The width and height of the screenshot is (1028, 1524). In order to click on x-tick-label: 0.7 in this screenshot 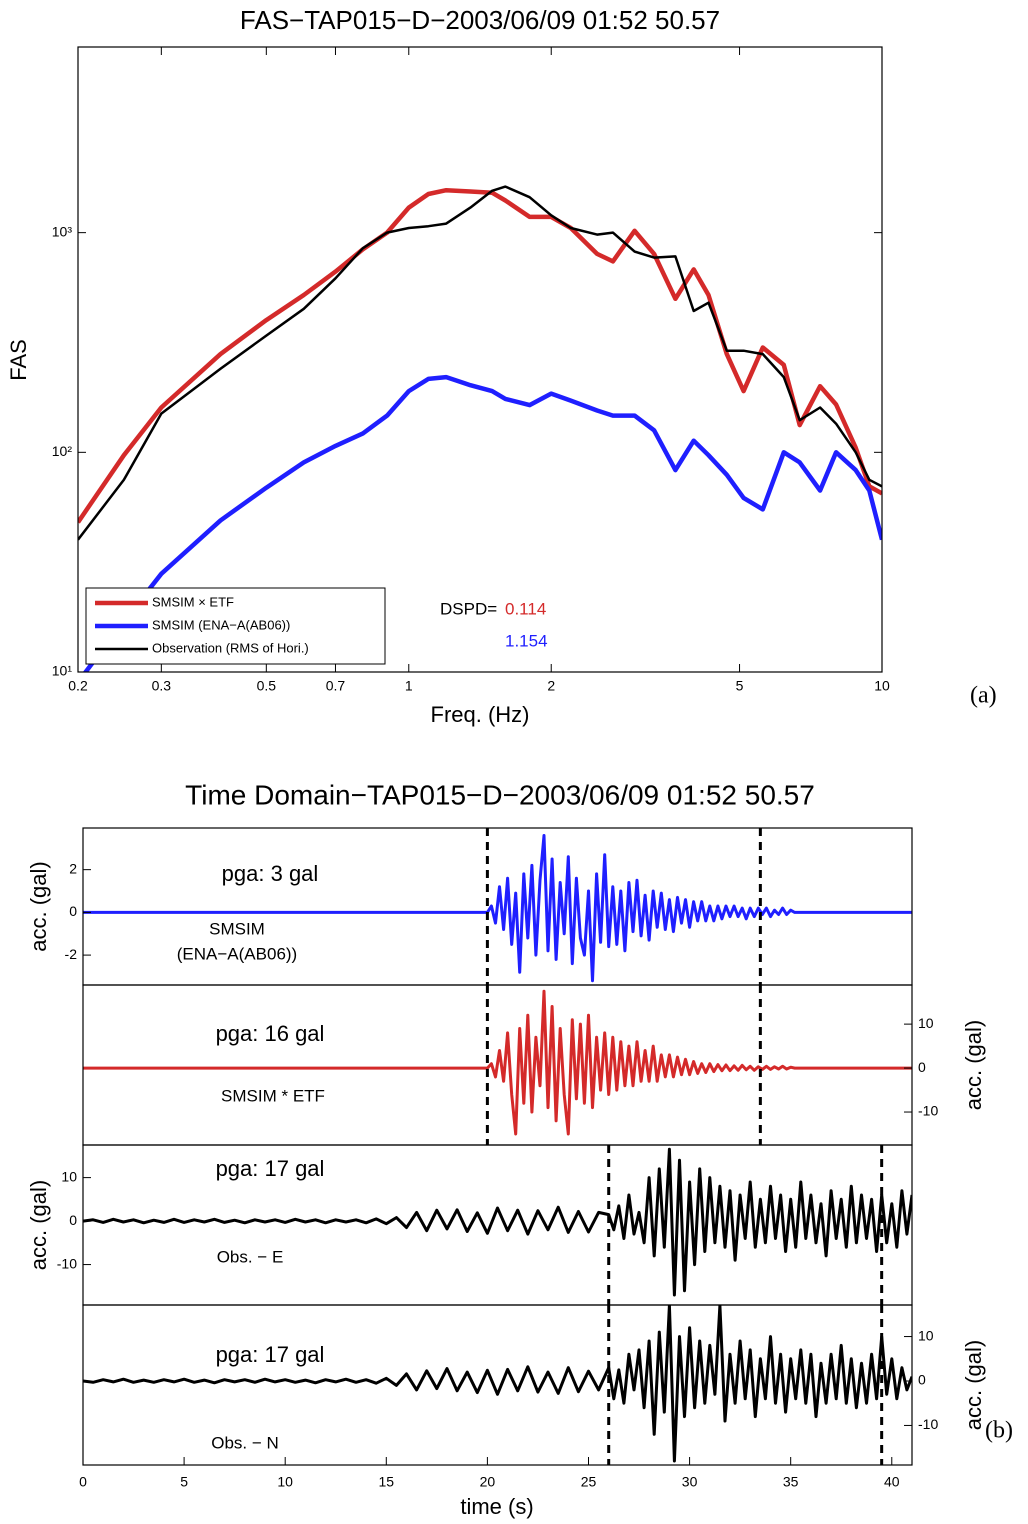, I will do `click(336, 686)`.